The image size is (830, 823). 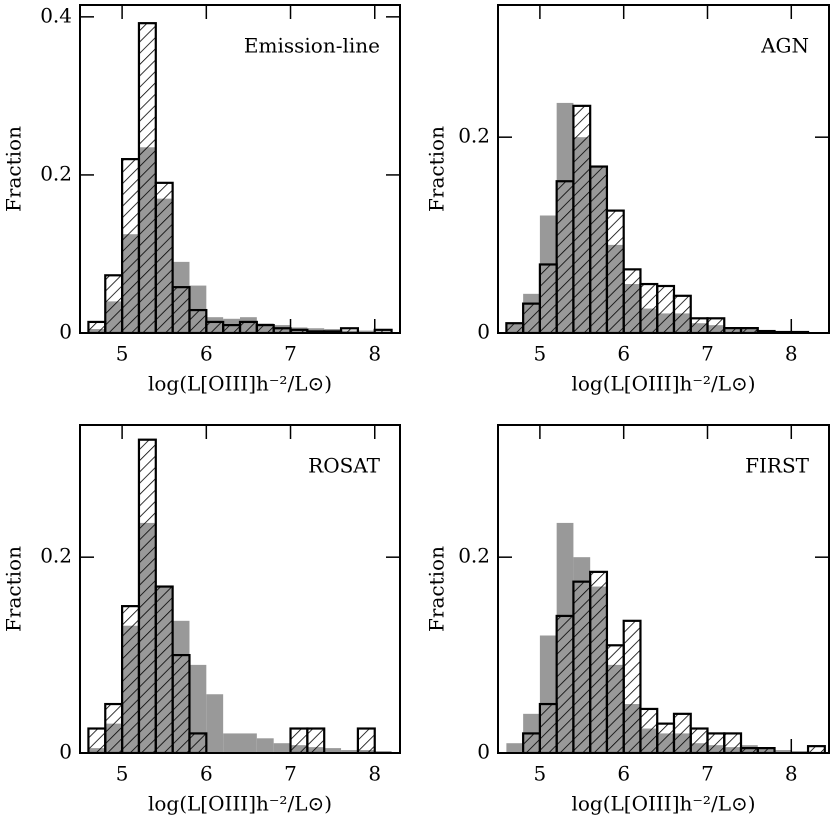 I want to click on annotation: FIRST, so click(x=777, y=466).